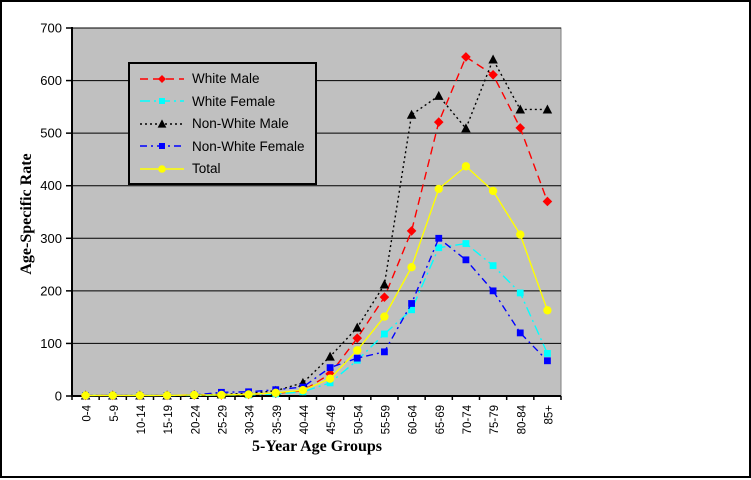 The height and width of the screenshot is (480, 751). What do you see at coordinates (240, 123) in the screenshot?
I see `legend-label: Non-White Male` at bounding box center [240, 123].